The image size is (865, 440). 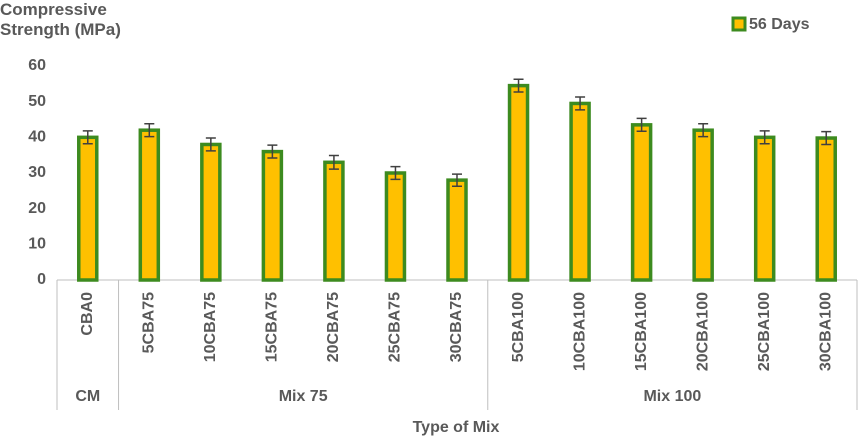 What do you see at coordinates (41, 279) in the screenshot?
I see `y-tick-label: 0` at bounding box center [41, 279].